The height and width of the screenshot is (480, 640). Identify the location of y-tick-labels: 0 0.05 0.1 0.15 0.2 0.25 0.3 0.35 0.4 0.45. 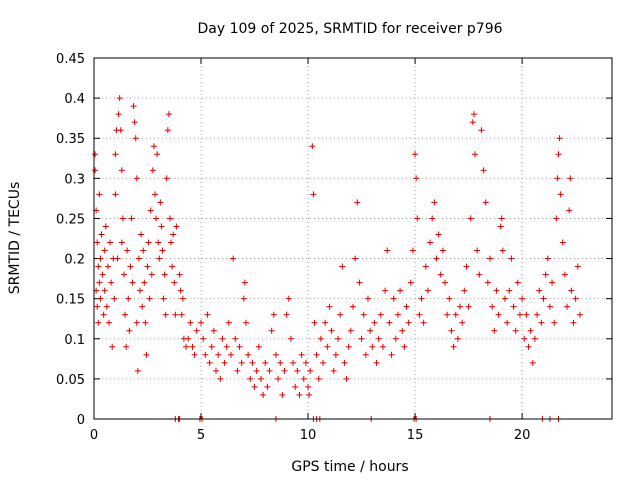
(70, 240).